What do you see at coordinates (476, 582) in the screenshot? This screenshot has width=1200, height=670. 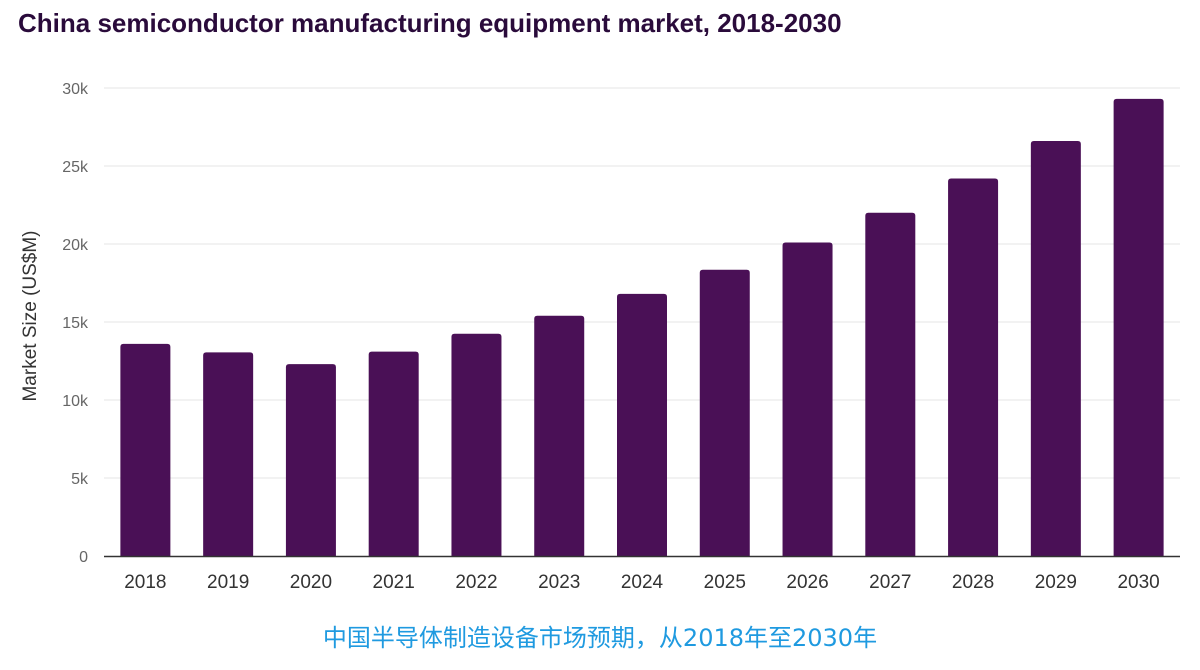 I see `x-tick-label: 2022` at bounding box center [476, 582].